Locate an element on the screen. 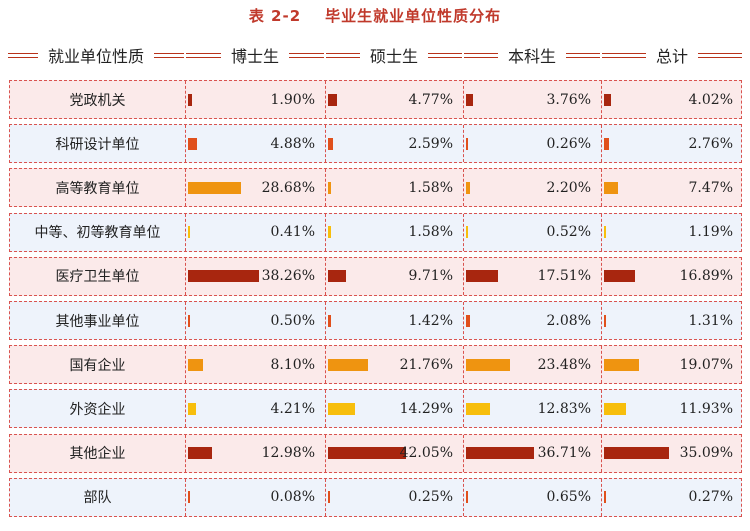  category-cell: 中等、初等教育单位 is located at coordinates (98, 232).